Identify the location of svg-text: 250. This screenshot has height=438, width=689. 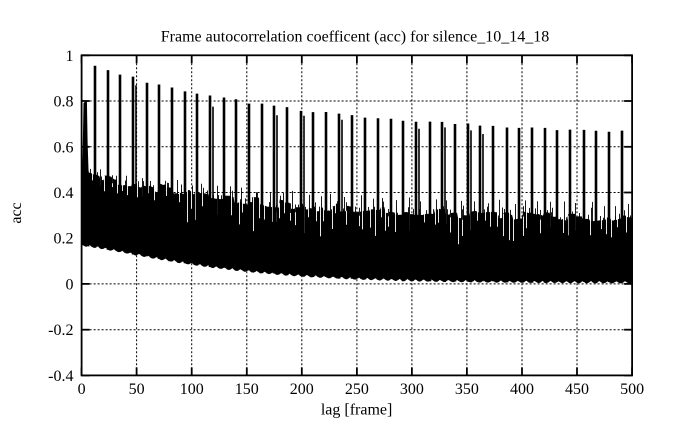
(357, 389).